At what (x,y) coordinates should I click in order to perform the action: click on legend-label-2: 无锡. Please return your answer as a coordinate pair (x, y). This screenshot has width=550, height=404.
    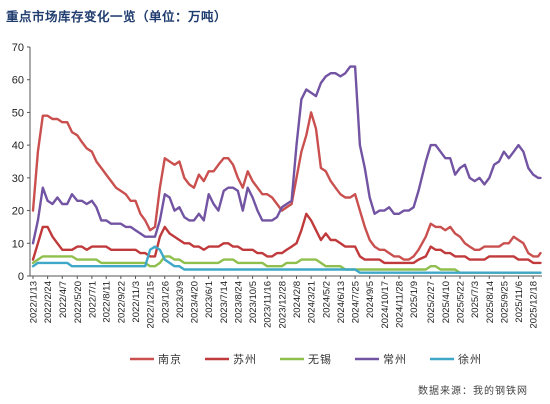
    Looking at the image, I should click on (320, 359).